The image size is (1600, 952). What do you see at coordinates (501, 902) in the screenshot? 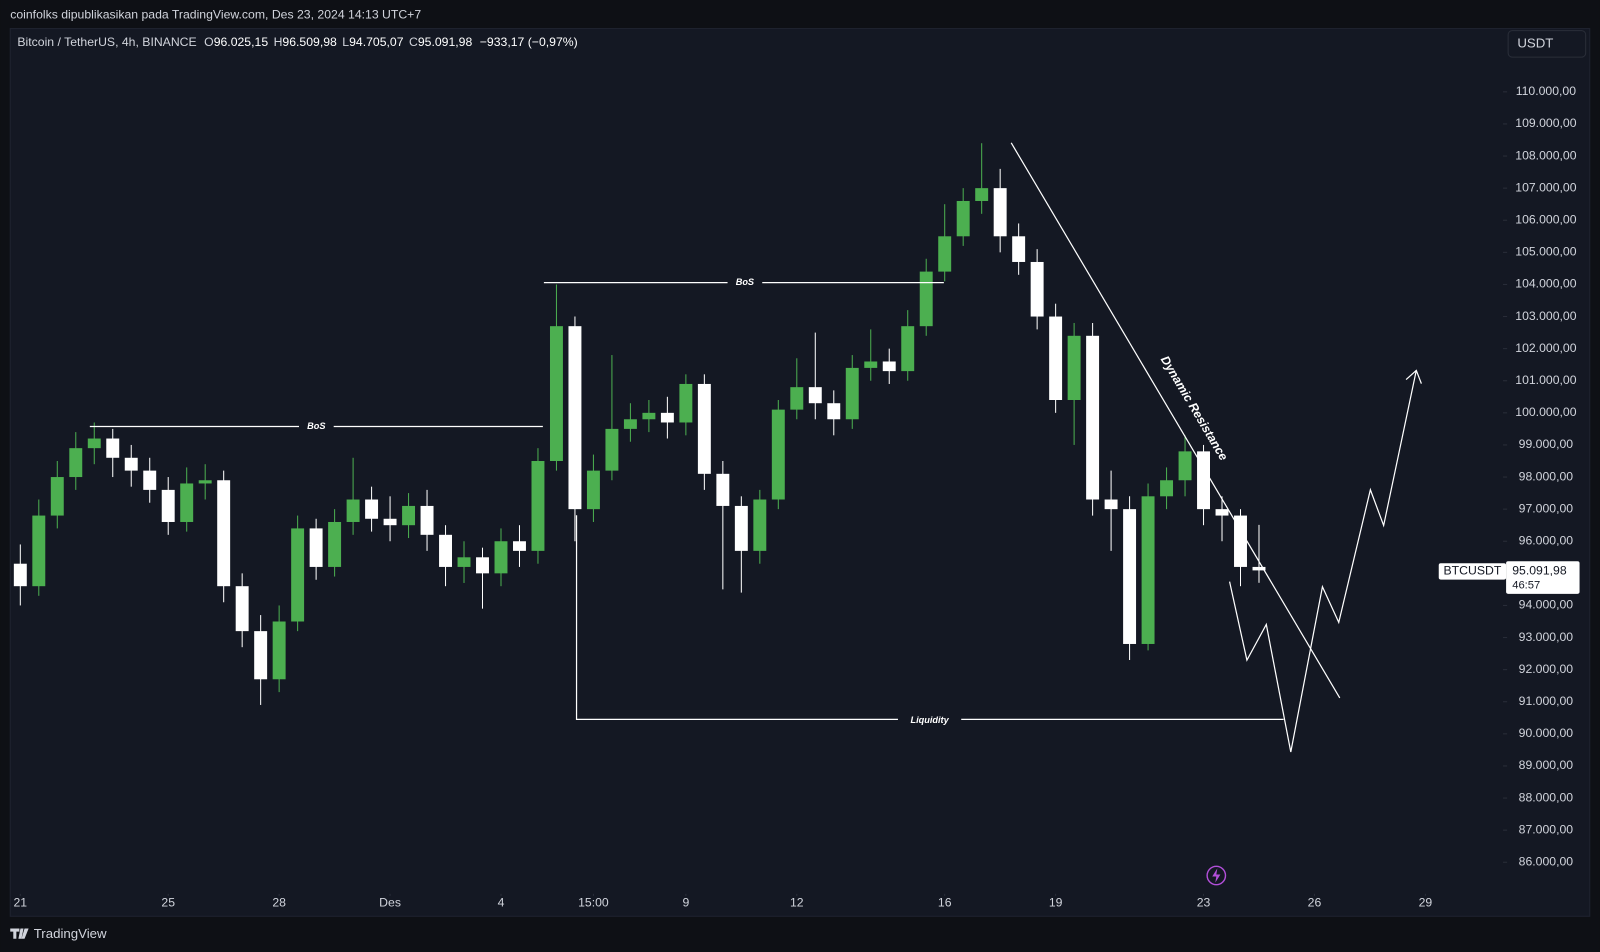
I see `x-tick-label: 4` at bounding box center [501, 902].